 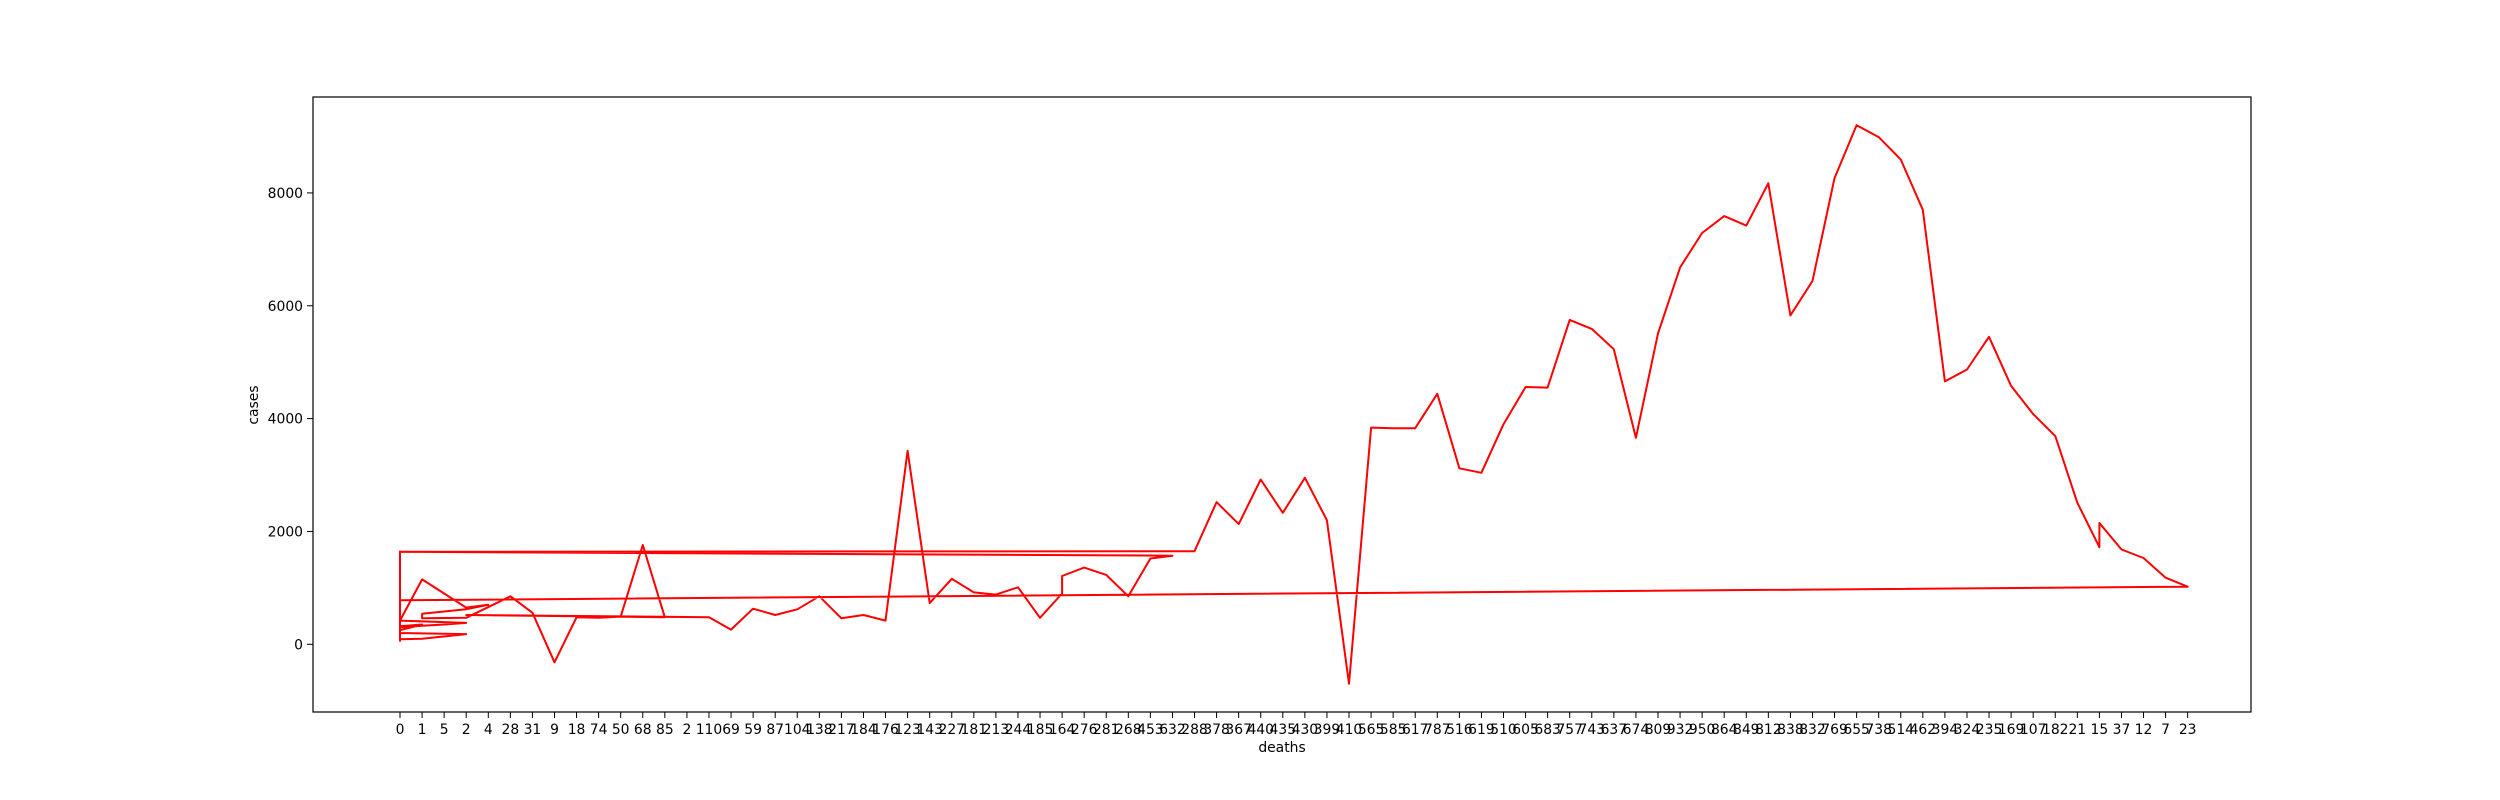 I want to click on x-tick-label: 757, so click(x=1569, y=730).